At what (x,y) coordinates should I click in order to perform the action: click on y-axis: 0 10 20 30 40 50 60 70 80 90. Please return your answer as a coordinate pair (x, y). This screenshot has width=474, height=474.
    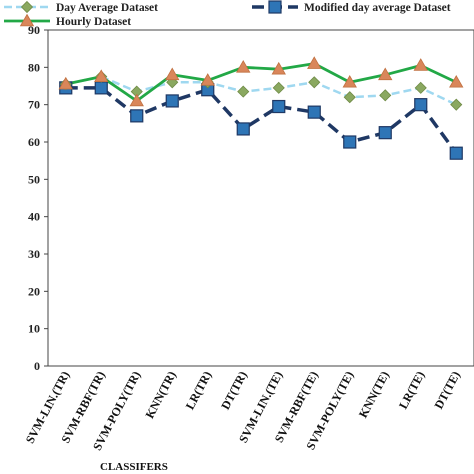
    Looking at the image, I should click on (38, 198).